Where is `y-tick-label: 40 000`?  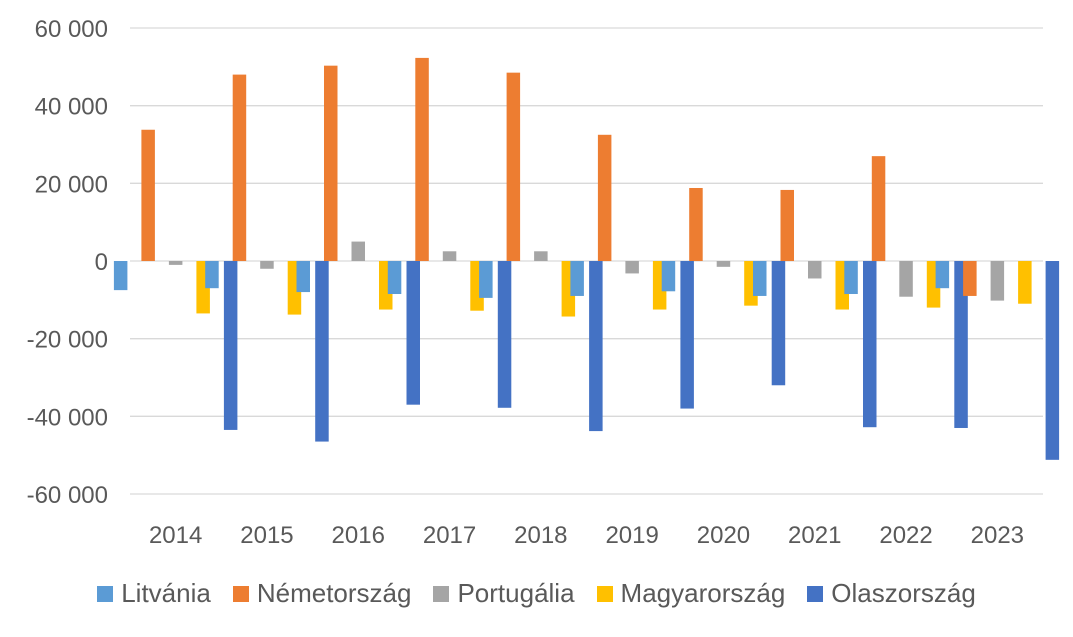 y-tick-label: 40 000 is located at coordinates (71, 107).